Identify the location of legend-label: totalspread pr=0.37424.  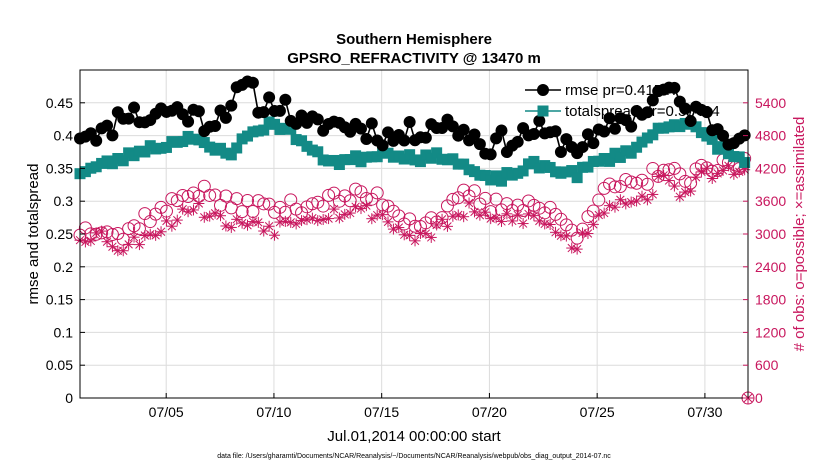
(642, 111).